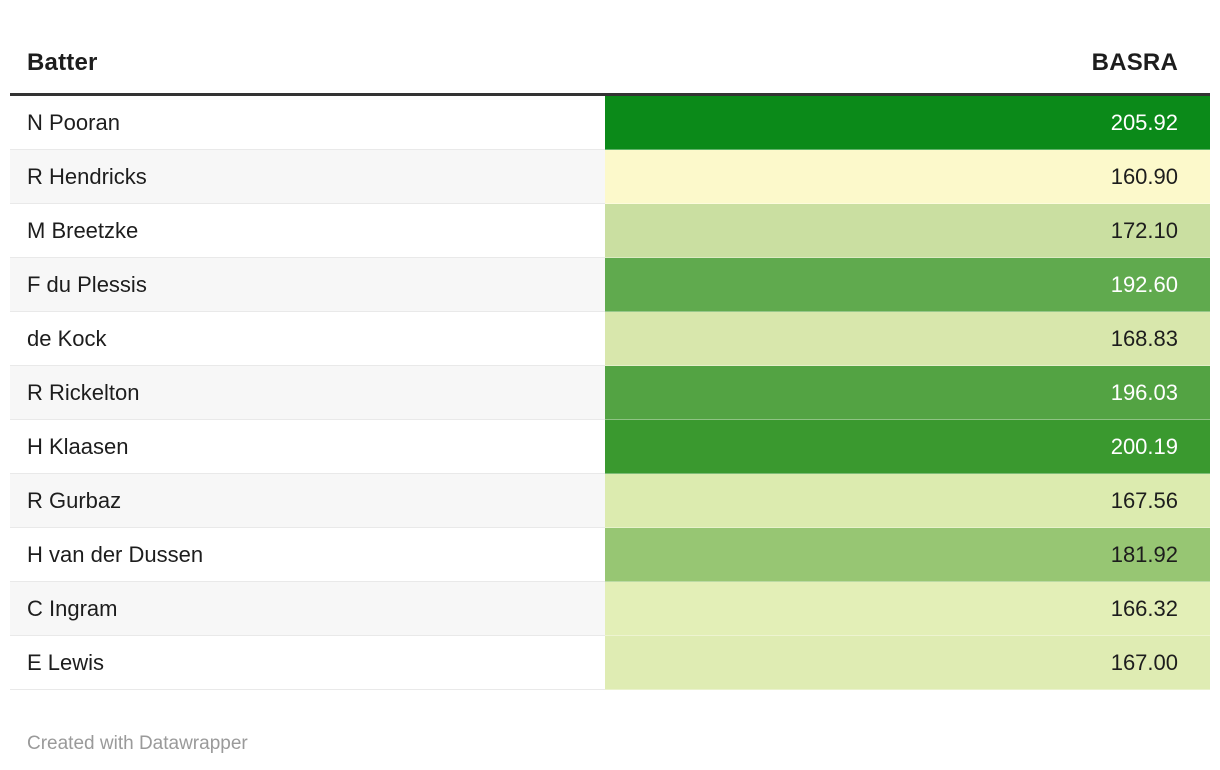  Describe the element at coordinates (610, 48) in the screenshot. I see `table-header-row: Batter BASRA` at that location.